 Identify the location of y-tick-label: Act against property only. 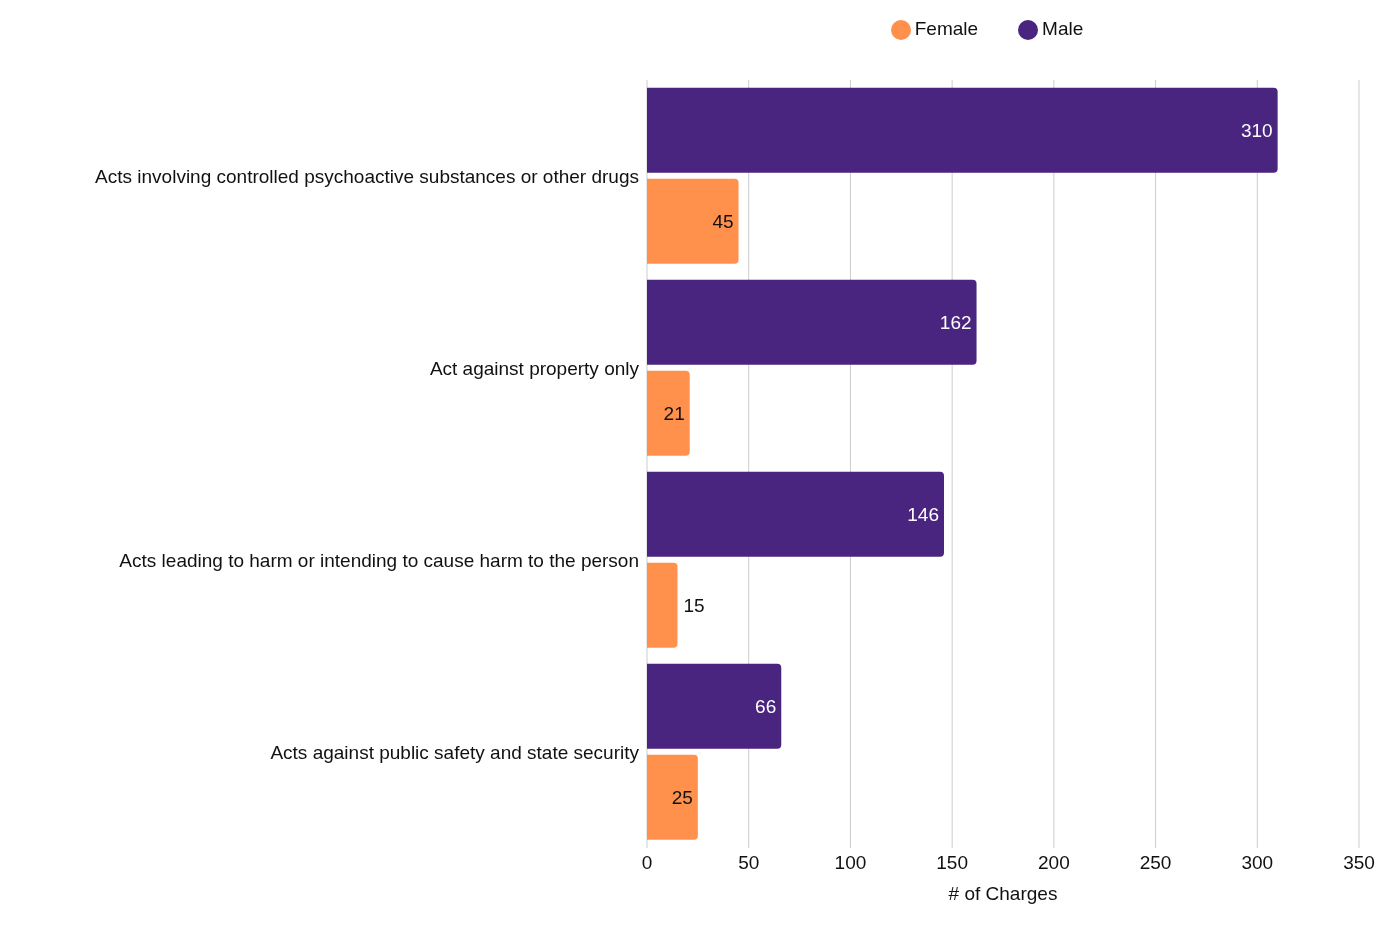
(534, 368).